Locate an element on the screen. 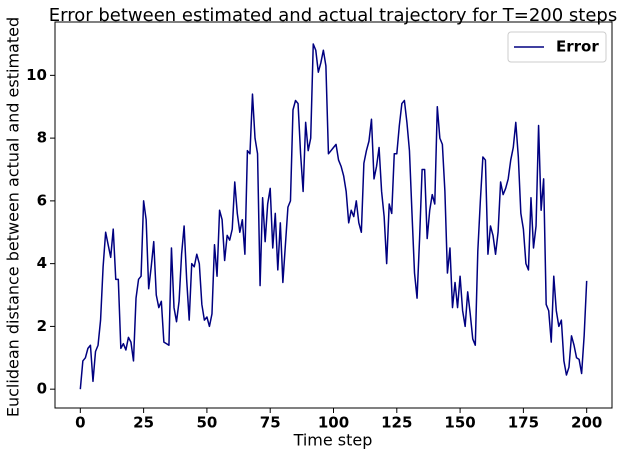  x-tick-label: 75 is located at coordinates (270, 423).